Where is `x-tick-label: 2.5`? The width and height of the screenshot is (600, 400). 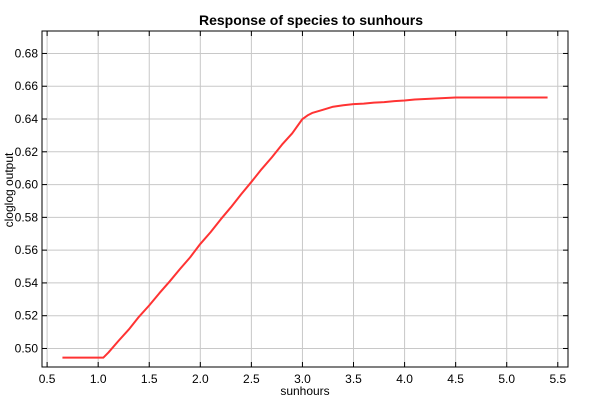 x-tick-label: 2.5 is located at coordinates (251, 379).